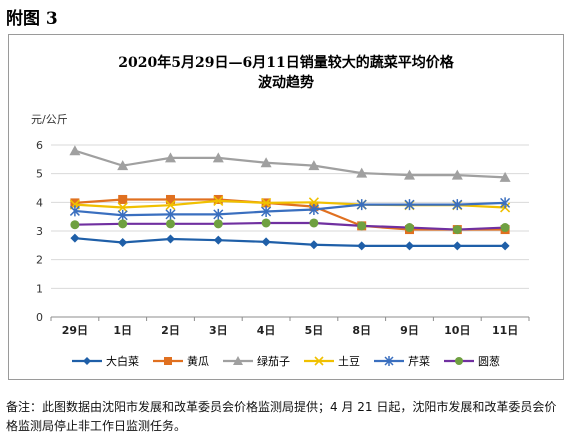  What do you see at coordinates (286, 63) in the screenshot?
I see `chart-title-line-1: 2020年5月29日—6月11日销量较大的蔬菜平均价格` at bounding box center [286, 63].